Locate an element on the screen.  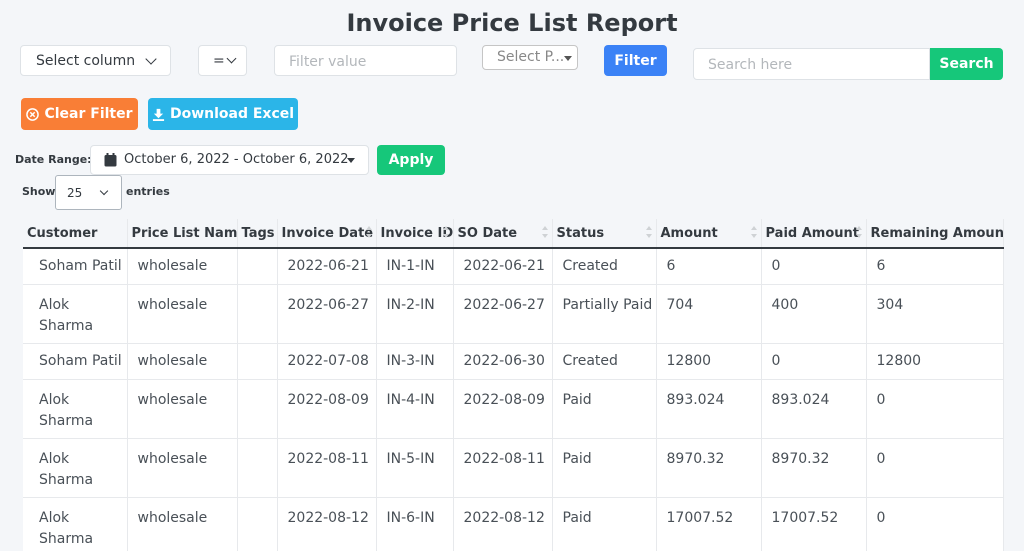
clear-filter-button: Clear Filter is located at coordinates (79, 114).